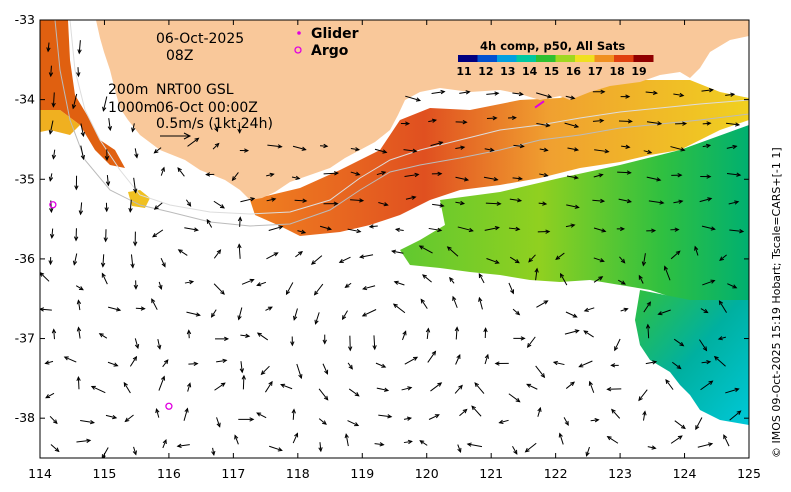 Image resolution: width=791 pixels, height=492 pixels. What do you see at coordinates (335, 34) in the screenshot?
I see `glider-legend-label: Glider` at bounding box center [335, 34].